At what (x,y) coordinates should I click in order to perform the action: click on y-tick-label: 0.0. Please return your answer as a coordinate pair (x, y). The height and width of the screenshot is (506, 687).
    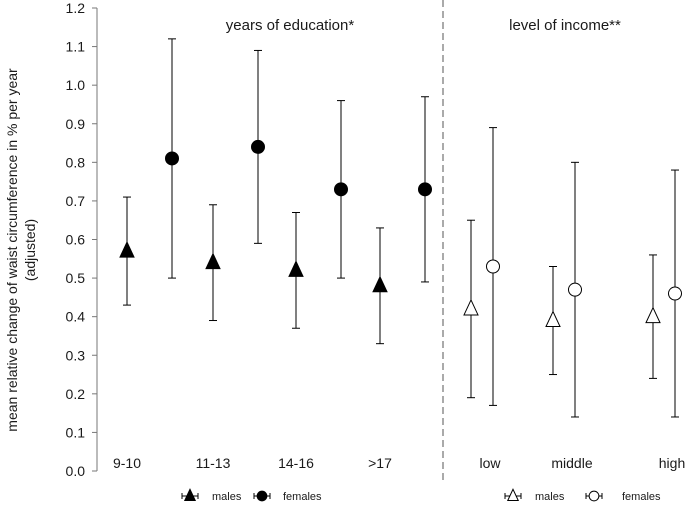
    Looking at the image, I should click on (76, 471).